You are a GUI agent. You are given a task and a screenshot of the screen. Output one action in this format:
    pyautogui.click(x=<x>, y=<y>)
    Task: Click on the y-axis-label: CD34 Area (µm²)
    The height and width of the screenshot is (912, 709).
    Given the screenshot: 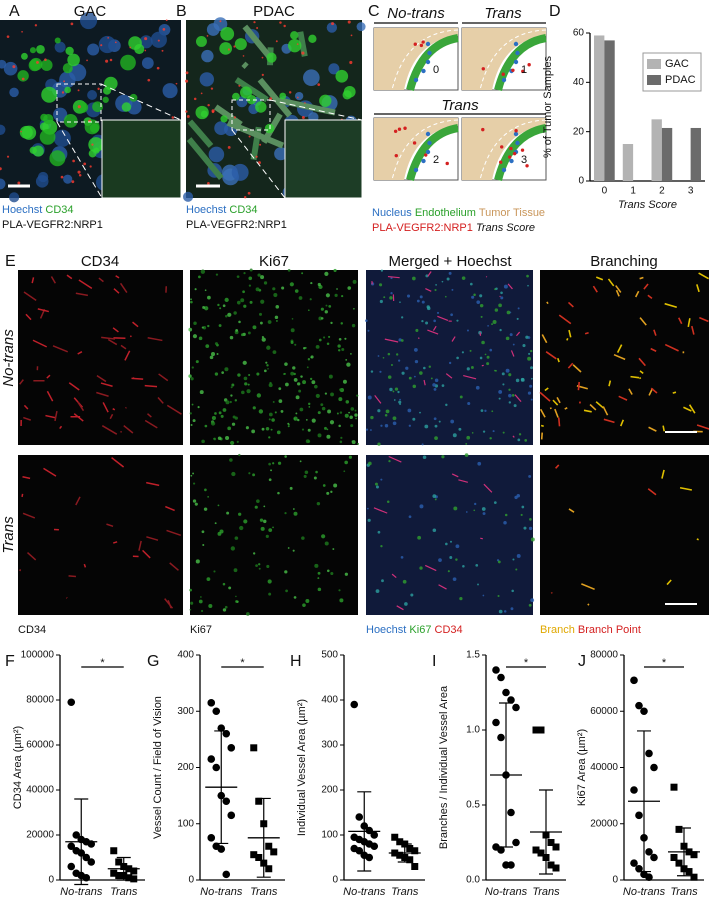 What is the action you would take?
    pyautogui.click(x=18, y=767)
    